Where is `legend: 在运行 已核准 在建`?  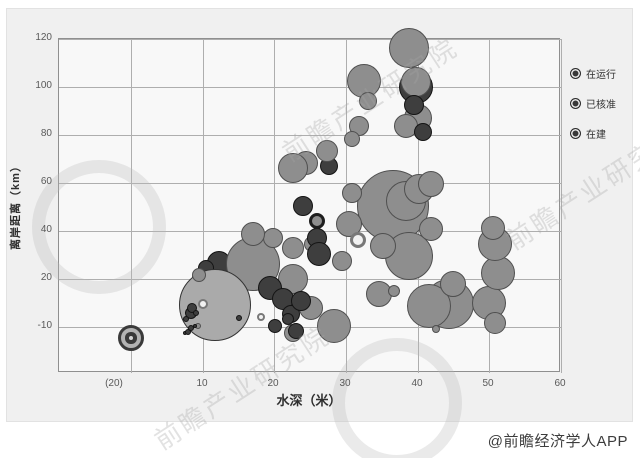
legend: 在运行 已核准 在建 is located at coordinates (593, 111).